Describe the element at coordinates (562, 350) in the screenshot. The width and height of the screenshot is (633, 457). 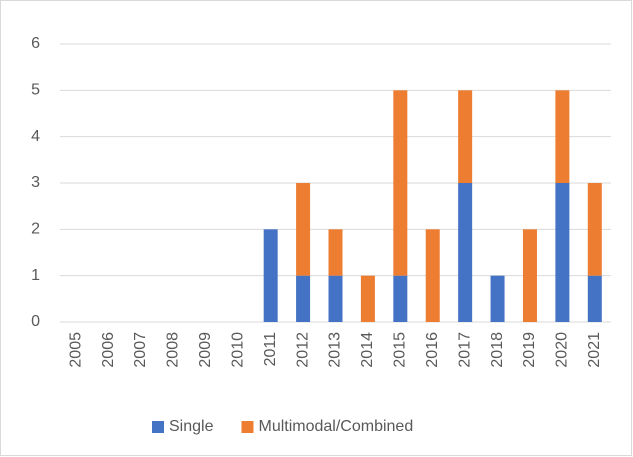
I see `x-tick-label: 2020` at that location.